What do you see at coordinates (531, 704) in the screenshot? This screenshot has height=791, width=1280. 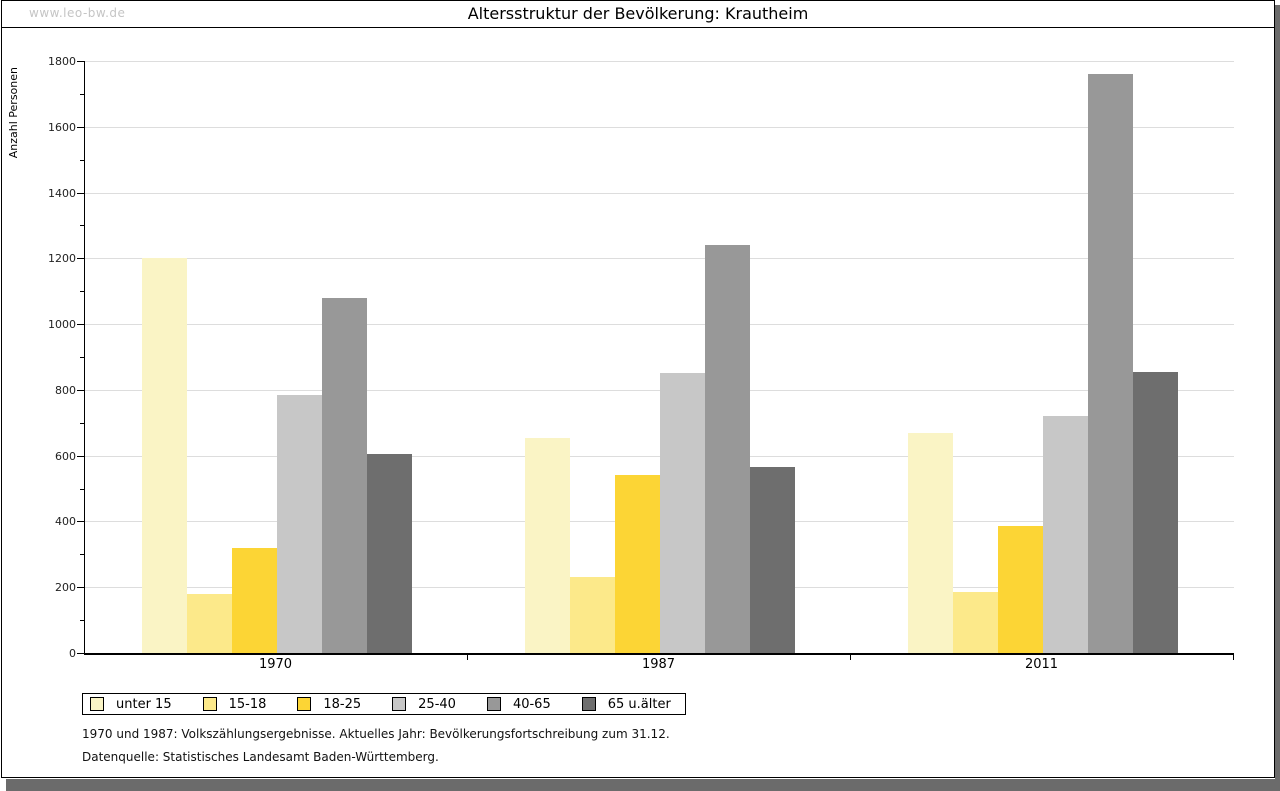 I see `legend-label: 40-65` at bounding box center [531, 704].